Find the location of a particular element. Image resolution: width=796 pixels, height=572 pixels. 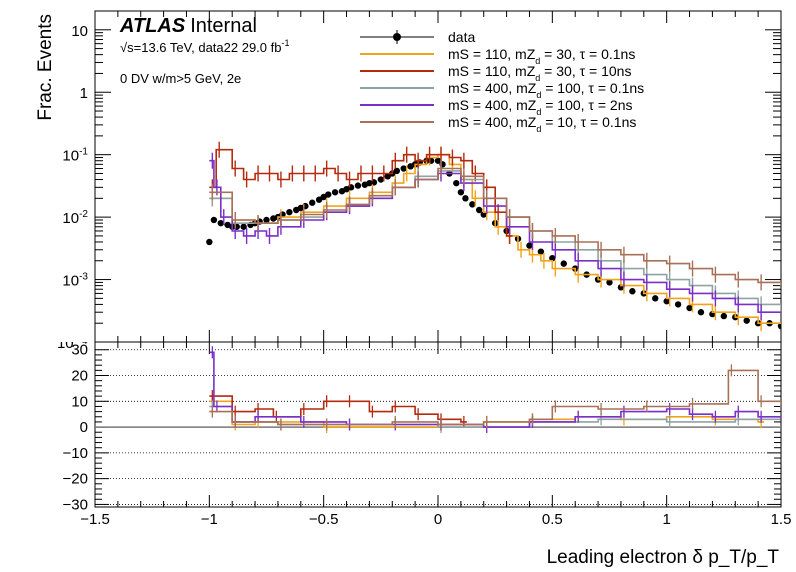

legend-entry: mS = 400, mZd = 100, τ = 2ns is located at coordinates (496, 107).